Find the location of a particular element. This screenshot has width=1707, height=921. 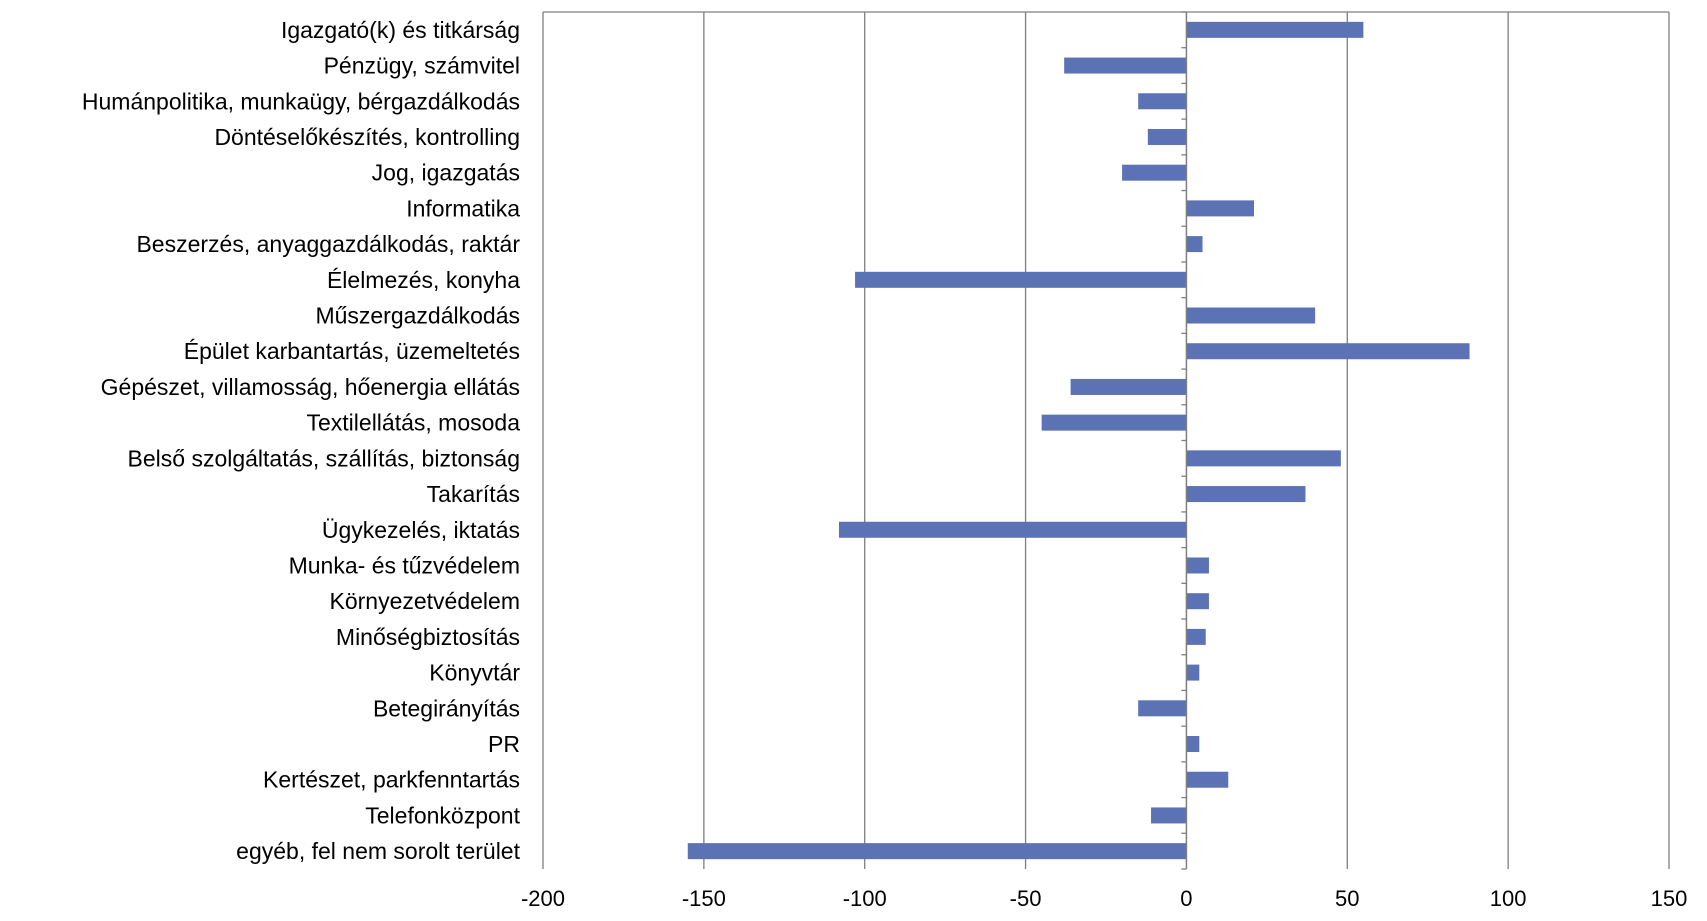

x-tick-label: 0 is located at coordinates (1186, 898).